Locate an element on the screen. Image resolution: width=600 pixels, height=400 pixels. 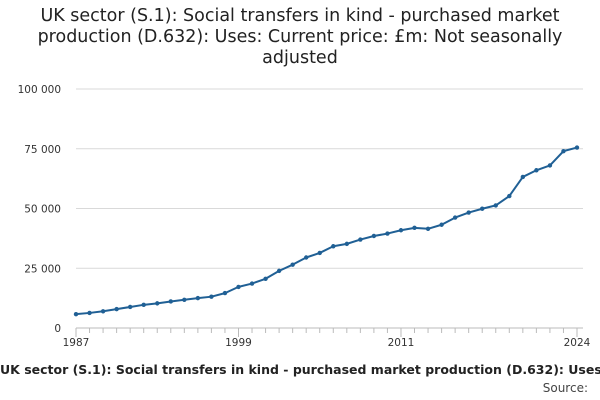
x-tick-label: 2011 is located at coordinates (401, 343).